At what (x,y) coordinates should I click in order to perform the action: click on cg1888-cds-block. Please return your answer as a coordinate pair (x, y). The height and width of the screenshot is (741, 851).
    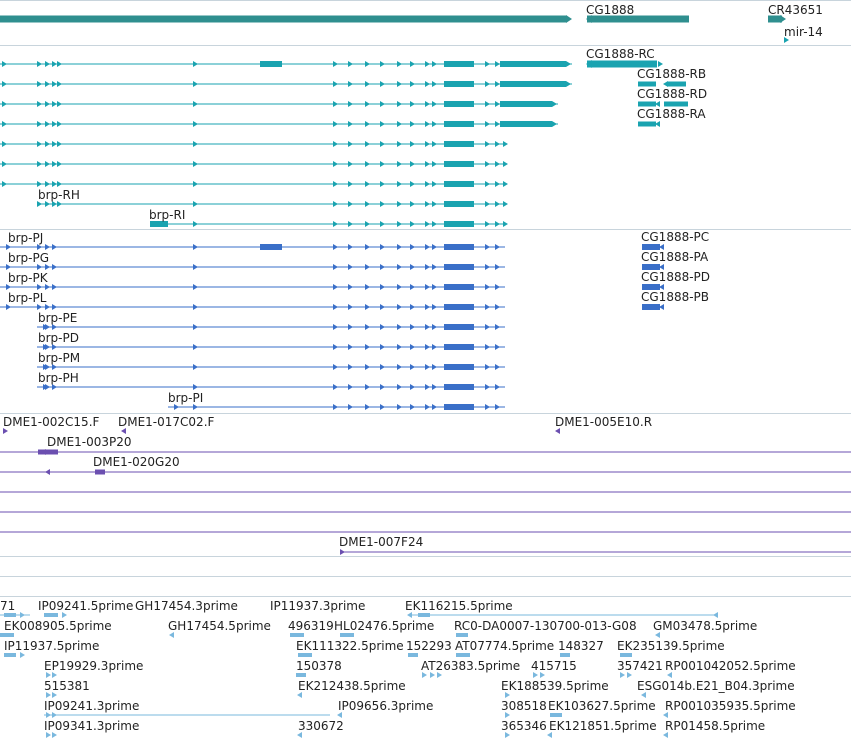
    Looking at the image, I should click on (651, 307).